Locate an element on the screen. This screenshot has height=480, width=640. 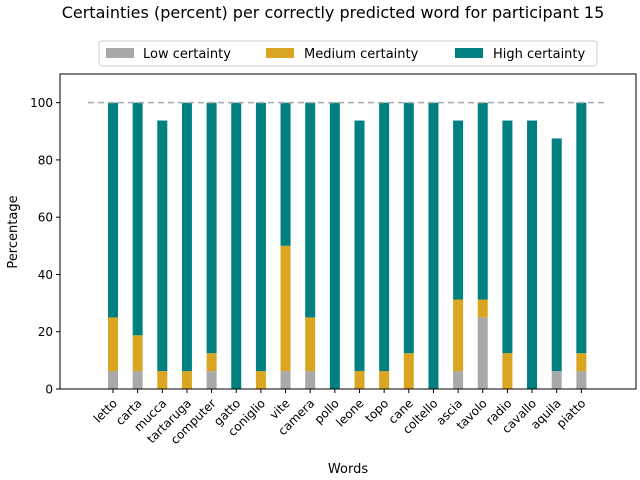
y-tick-label: 40 is located at coordinates (45, 275).